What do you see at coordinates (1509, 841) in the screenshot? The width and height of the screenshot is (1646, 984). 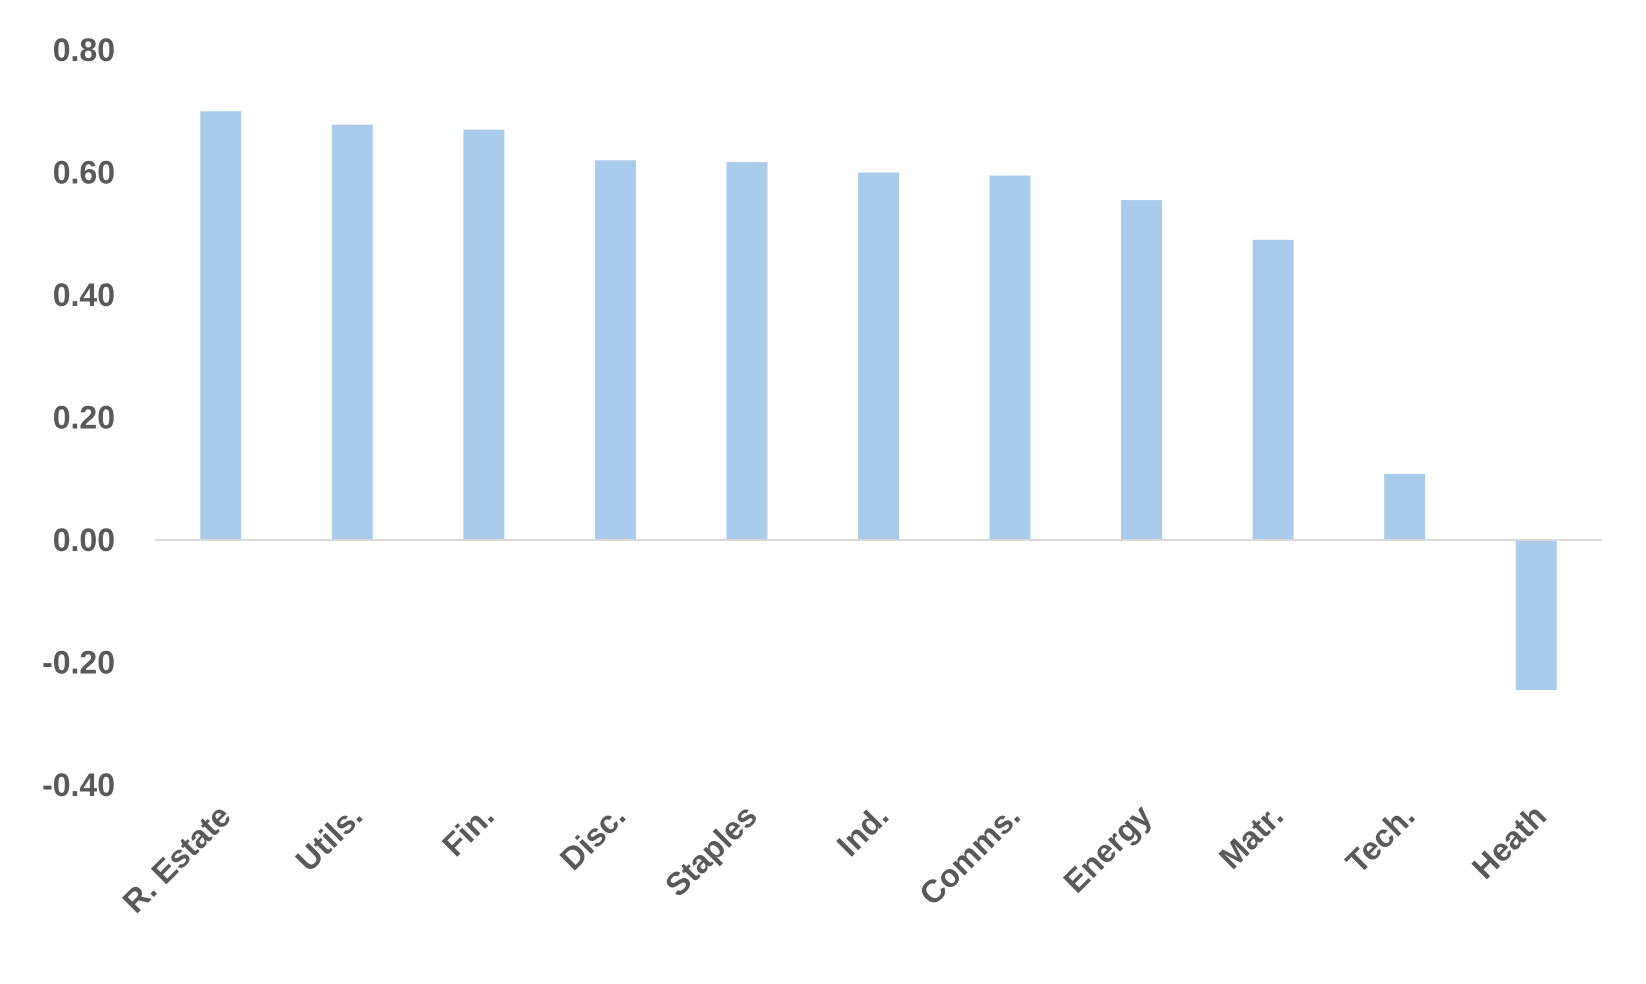 I see `x-tick-label: Heath` at bounding box center [1509, 841].